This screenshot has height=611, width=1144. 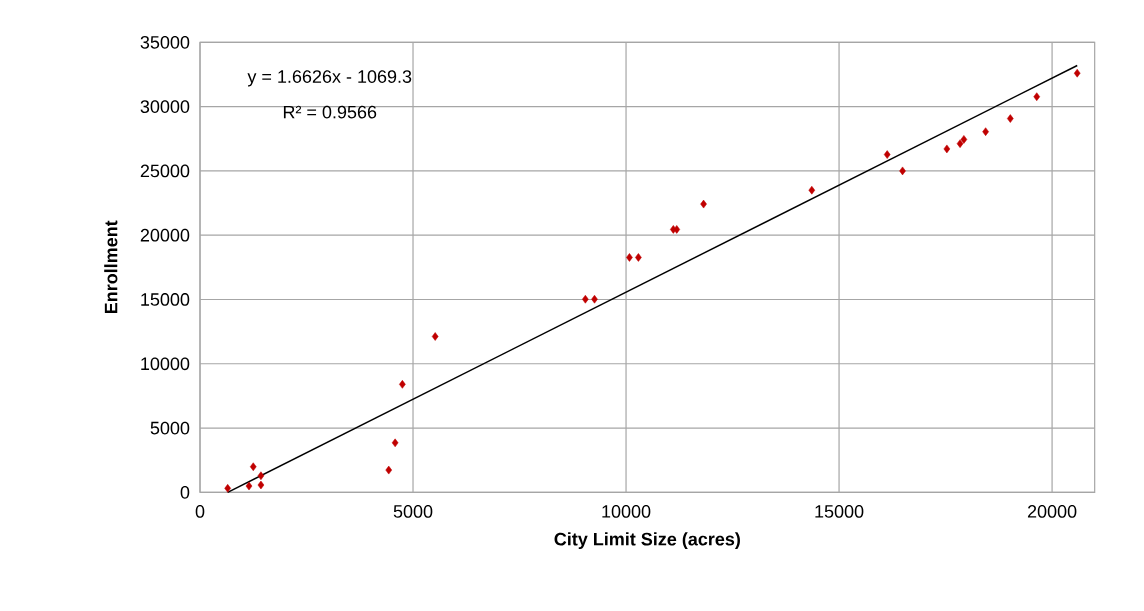 I want to click on y-tick-label: 30000, so click(x=165, y=106).